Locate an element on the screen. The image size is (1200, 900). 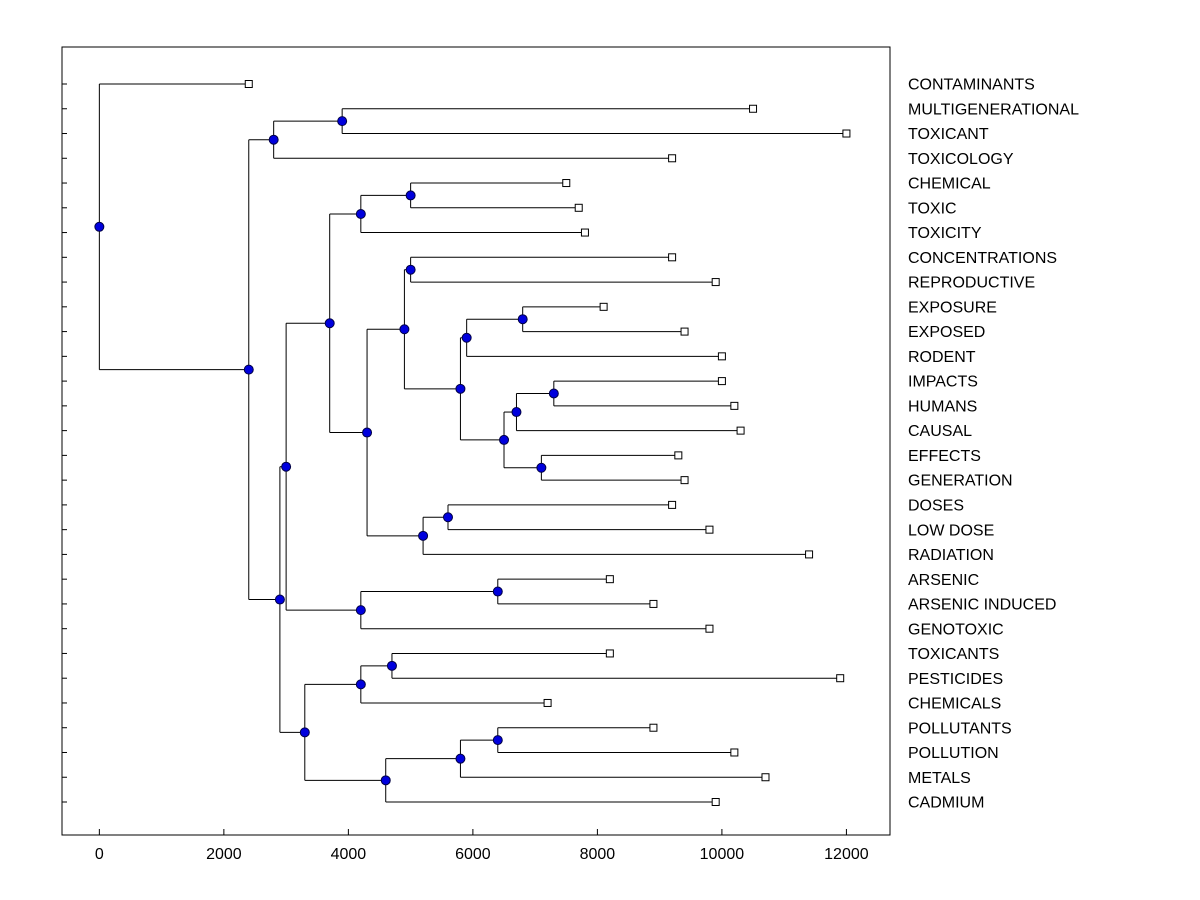
leaf-label: CONCENTRATIONS is located at coordinates (982, 258).